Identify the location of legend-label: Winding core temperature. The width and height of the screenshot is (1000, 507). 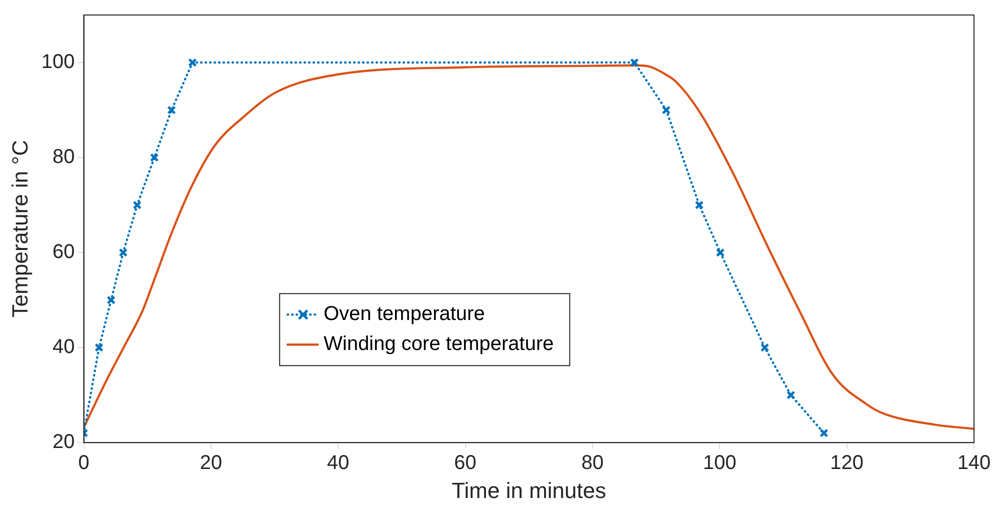
(439, 344).